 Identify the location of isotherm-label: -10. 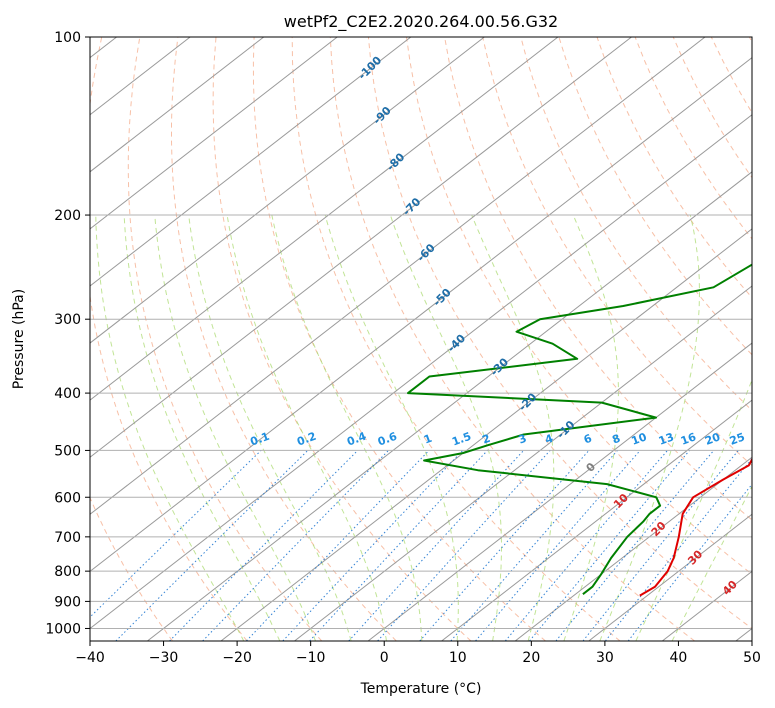
(565, 429).